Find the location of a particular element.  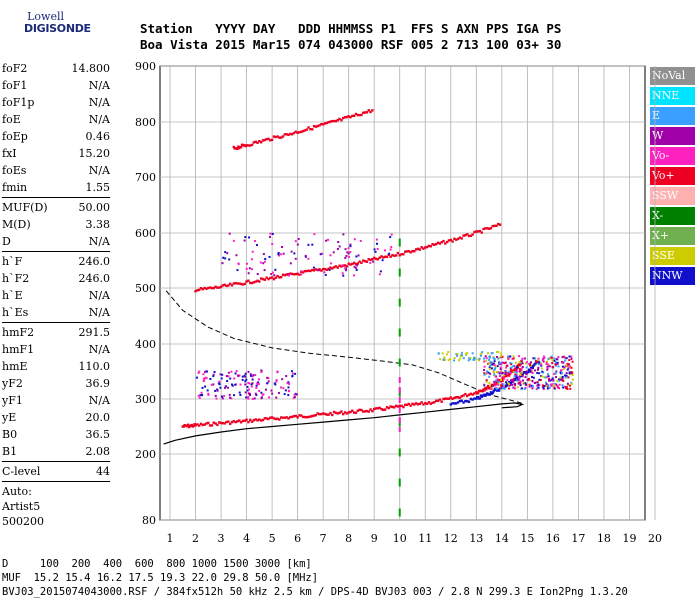

param-row: D N/A is located at coordinates (56, 241).